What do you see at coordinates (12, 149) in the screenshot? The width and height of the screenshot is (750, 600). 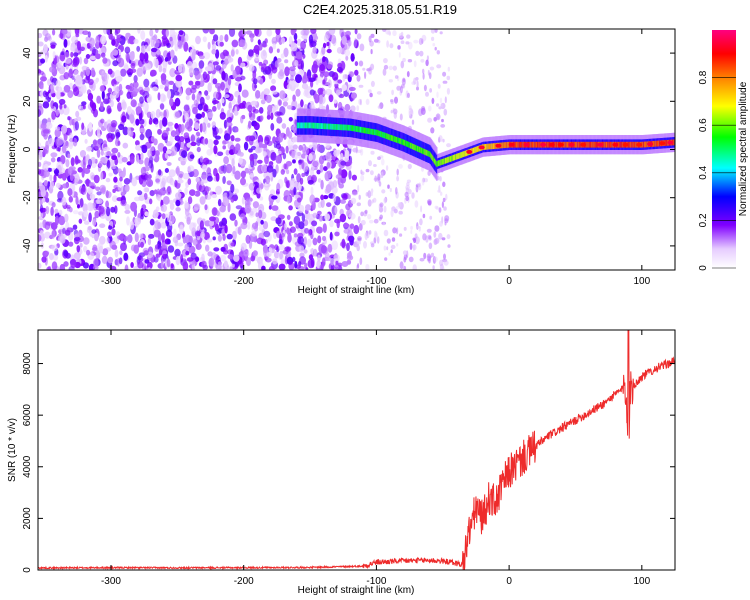 I see `spectrogram-ylabel: Frequency (Hz)` at bounding box center [12, 149].